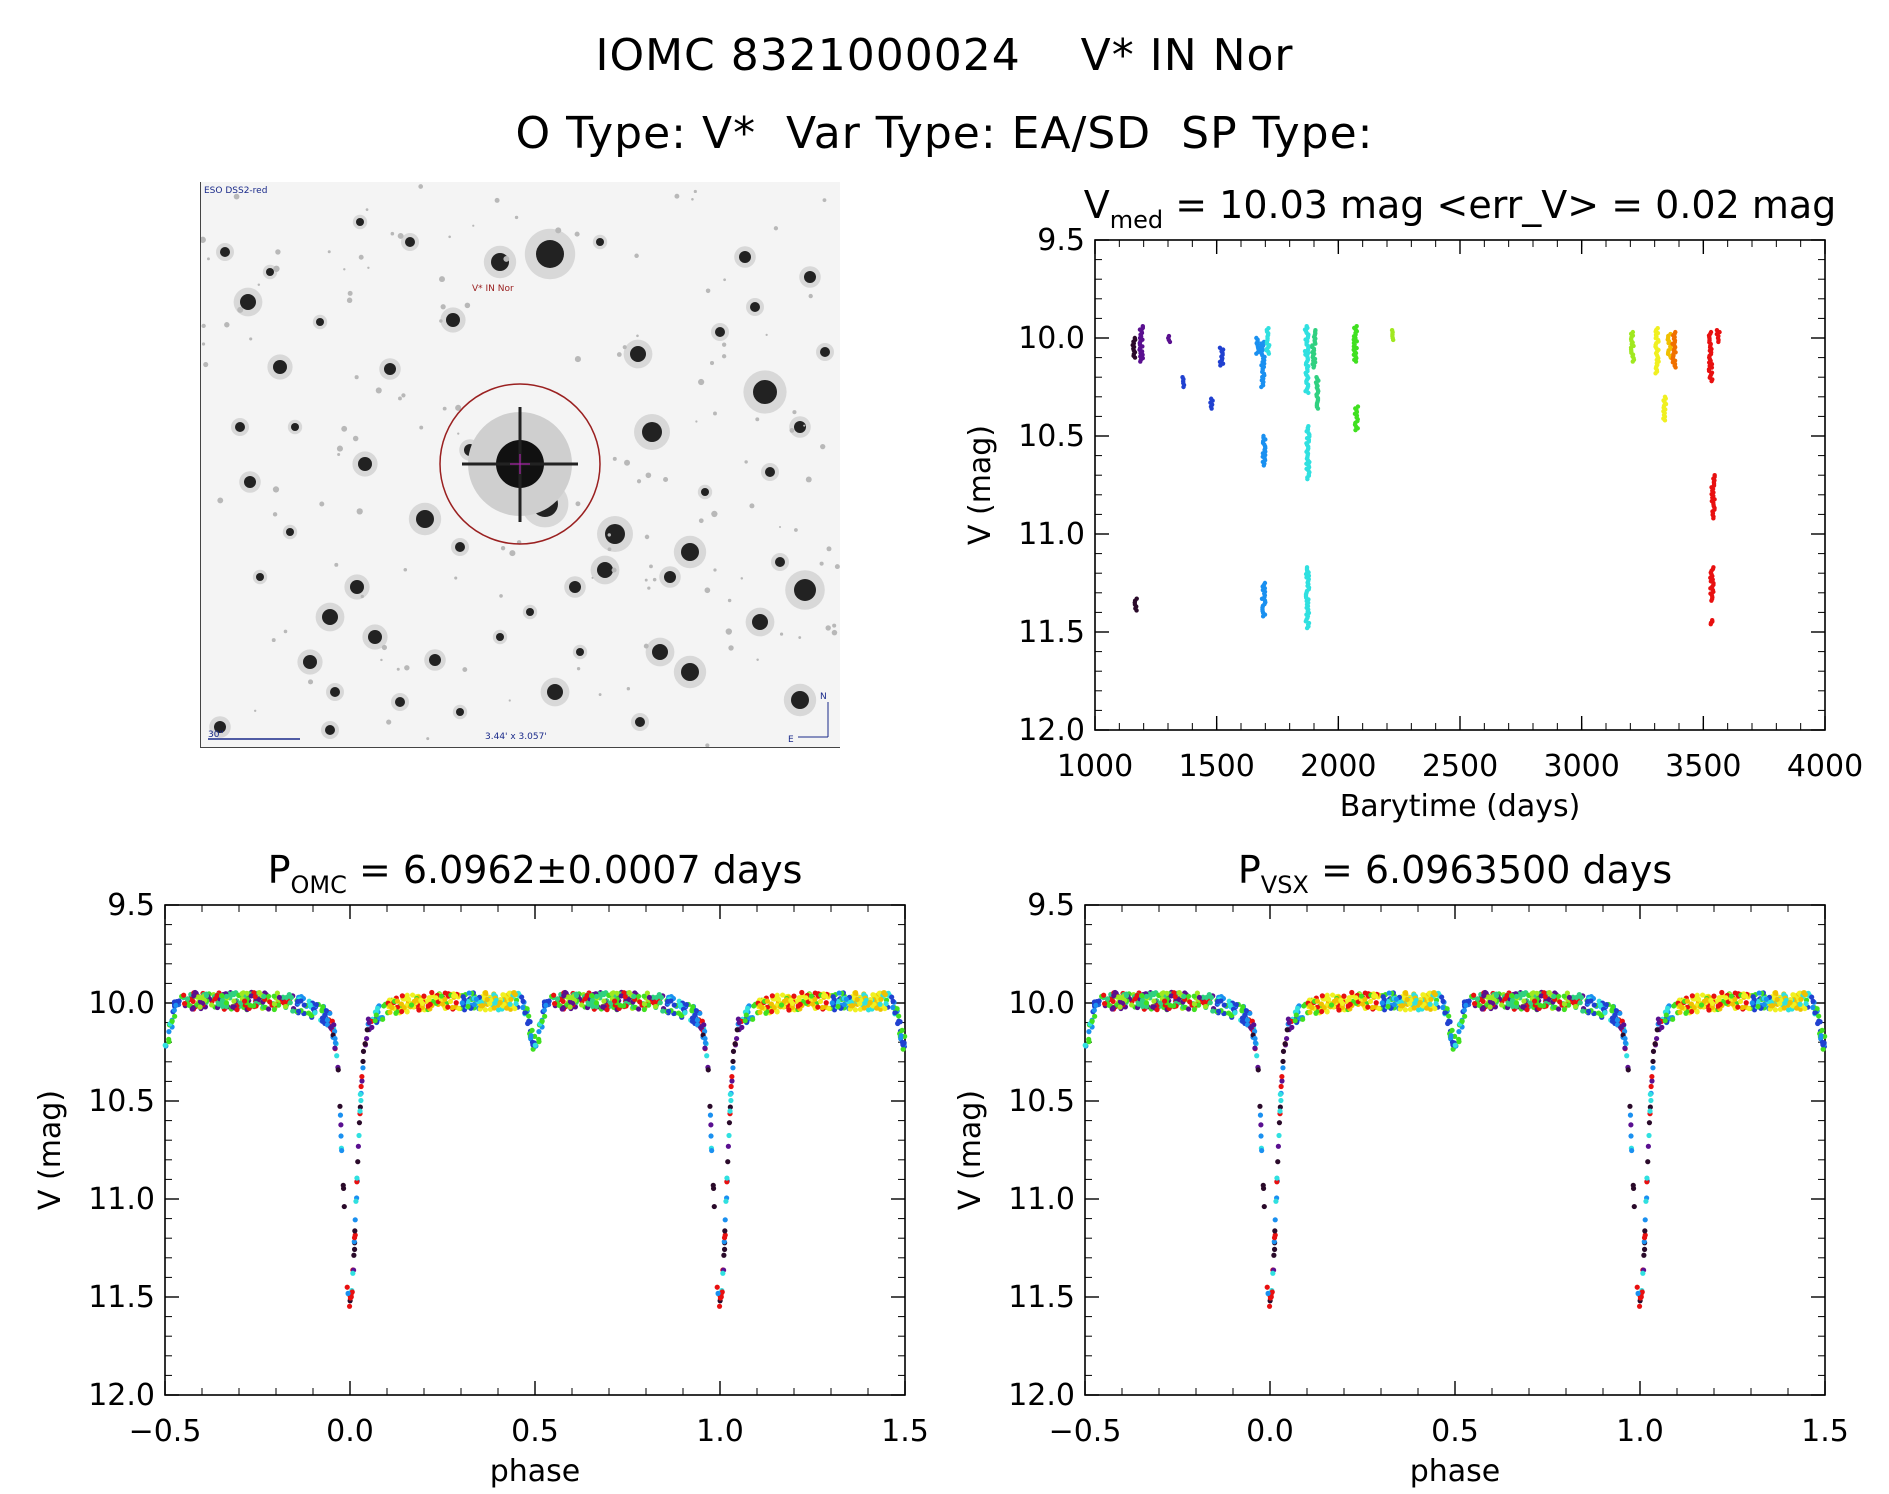 Image resolution: width=1889 pixels, height=1494 pixels. I want to click on scale-label: 30", so click(216, 735).